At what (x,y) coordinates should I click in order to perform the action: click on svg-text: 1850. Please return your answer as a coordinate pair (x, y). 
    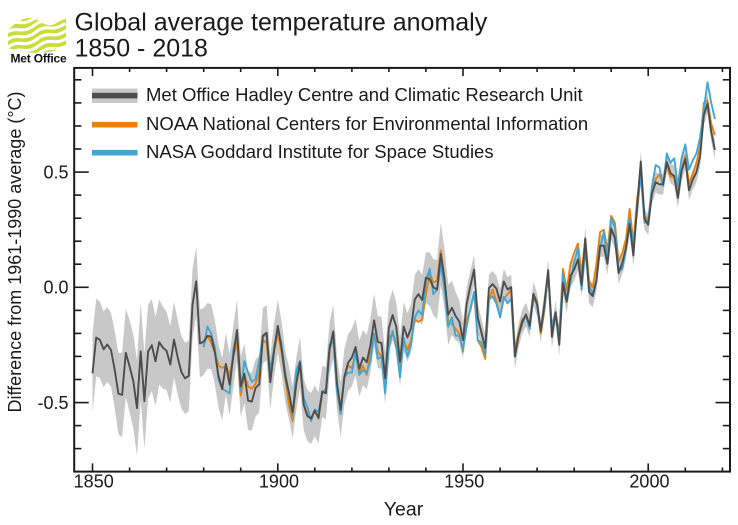
    Looking at the image, I should click on (94, 481).